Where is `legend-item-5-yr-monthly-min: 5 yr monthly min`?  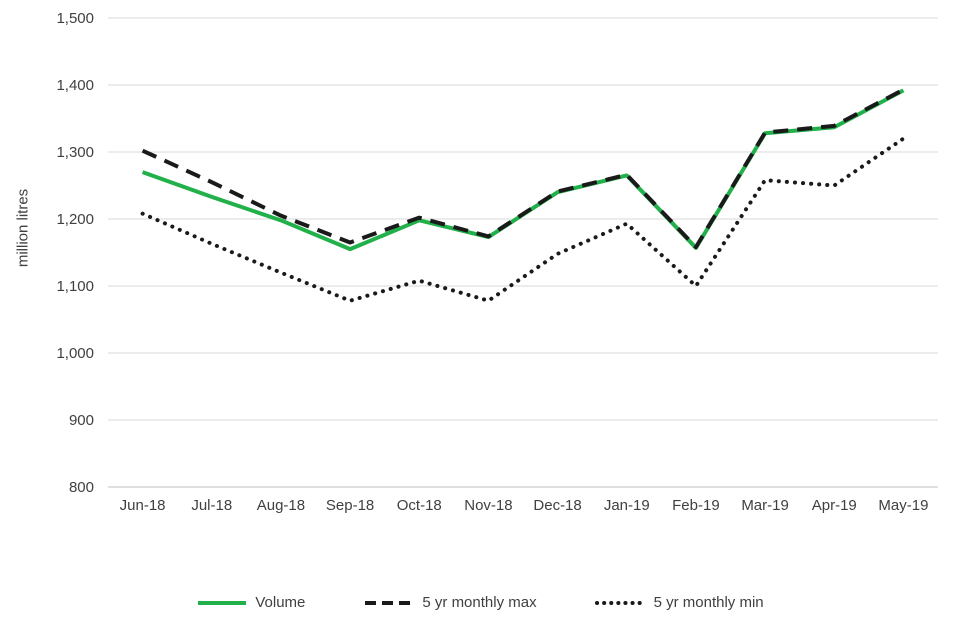
legend-item-5-yr-monthly-min: 5 yr monthly min is located at coordinates (679, 602).